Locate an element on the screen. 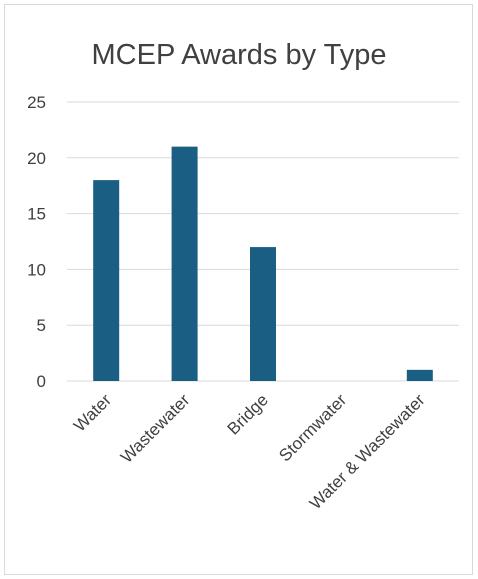 This screenshot has height=579, width=478. bar-bridge is located at coordinates (263, 314).